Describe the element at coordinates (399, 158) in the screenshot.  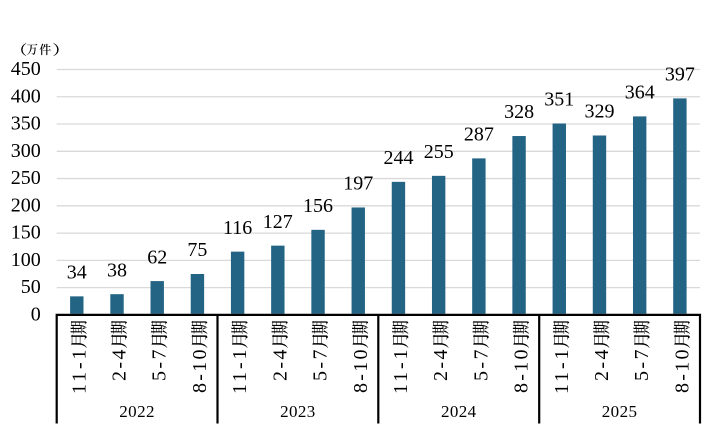
I see `svg-text: 244` at that location.